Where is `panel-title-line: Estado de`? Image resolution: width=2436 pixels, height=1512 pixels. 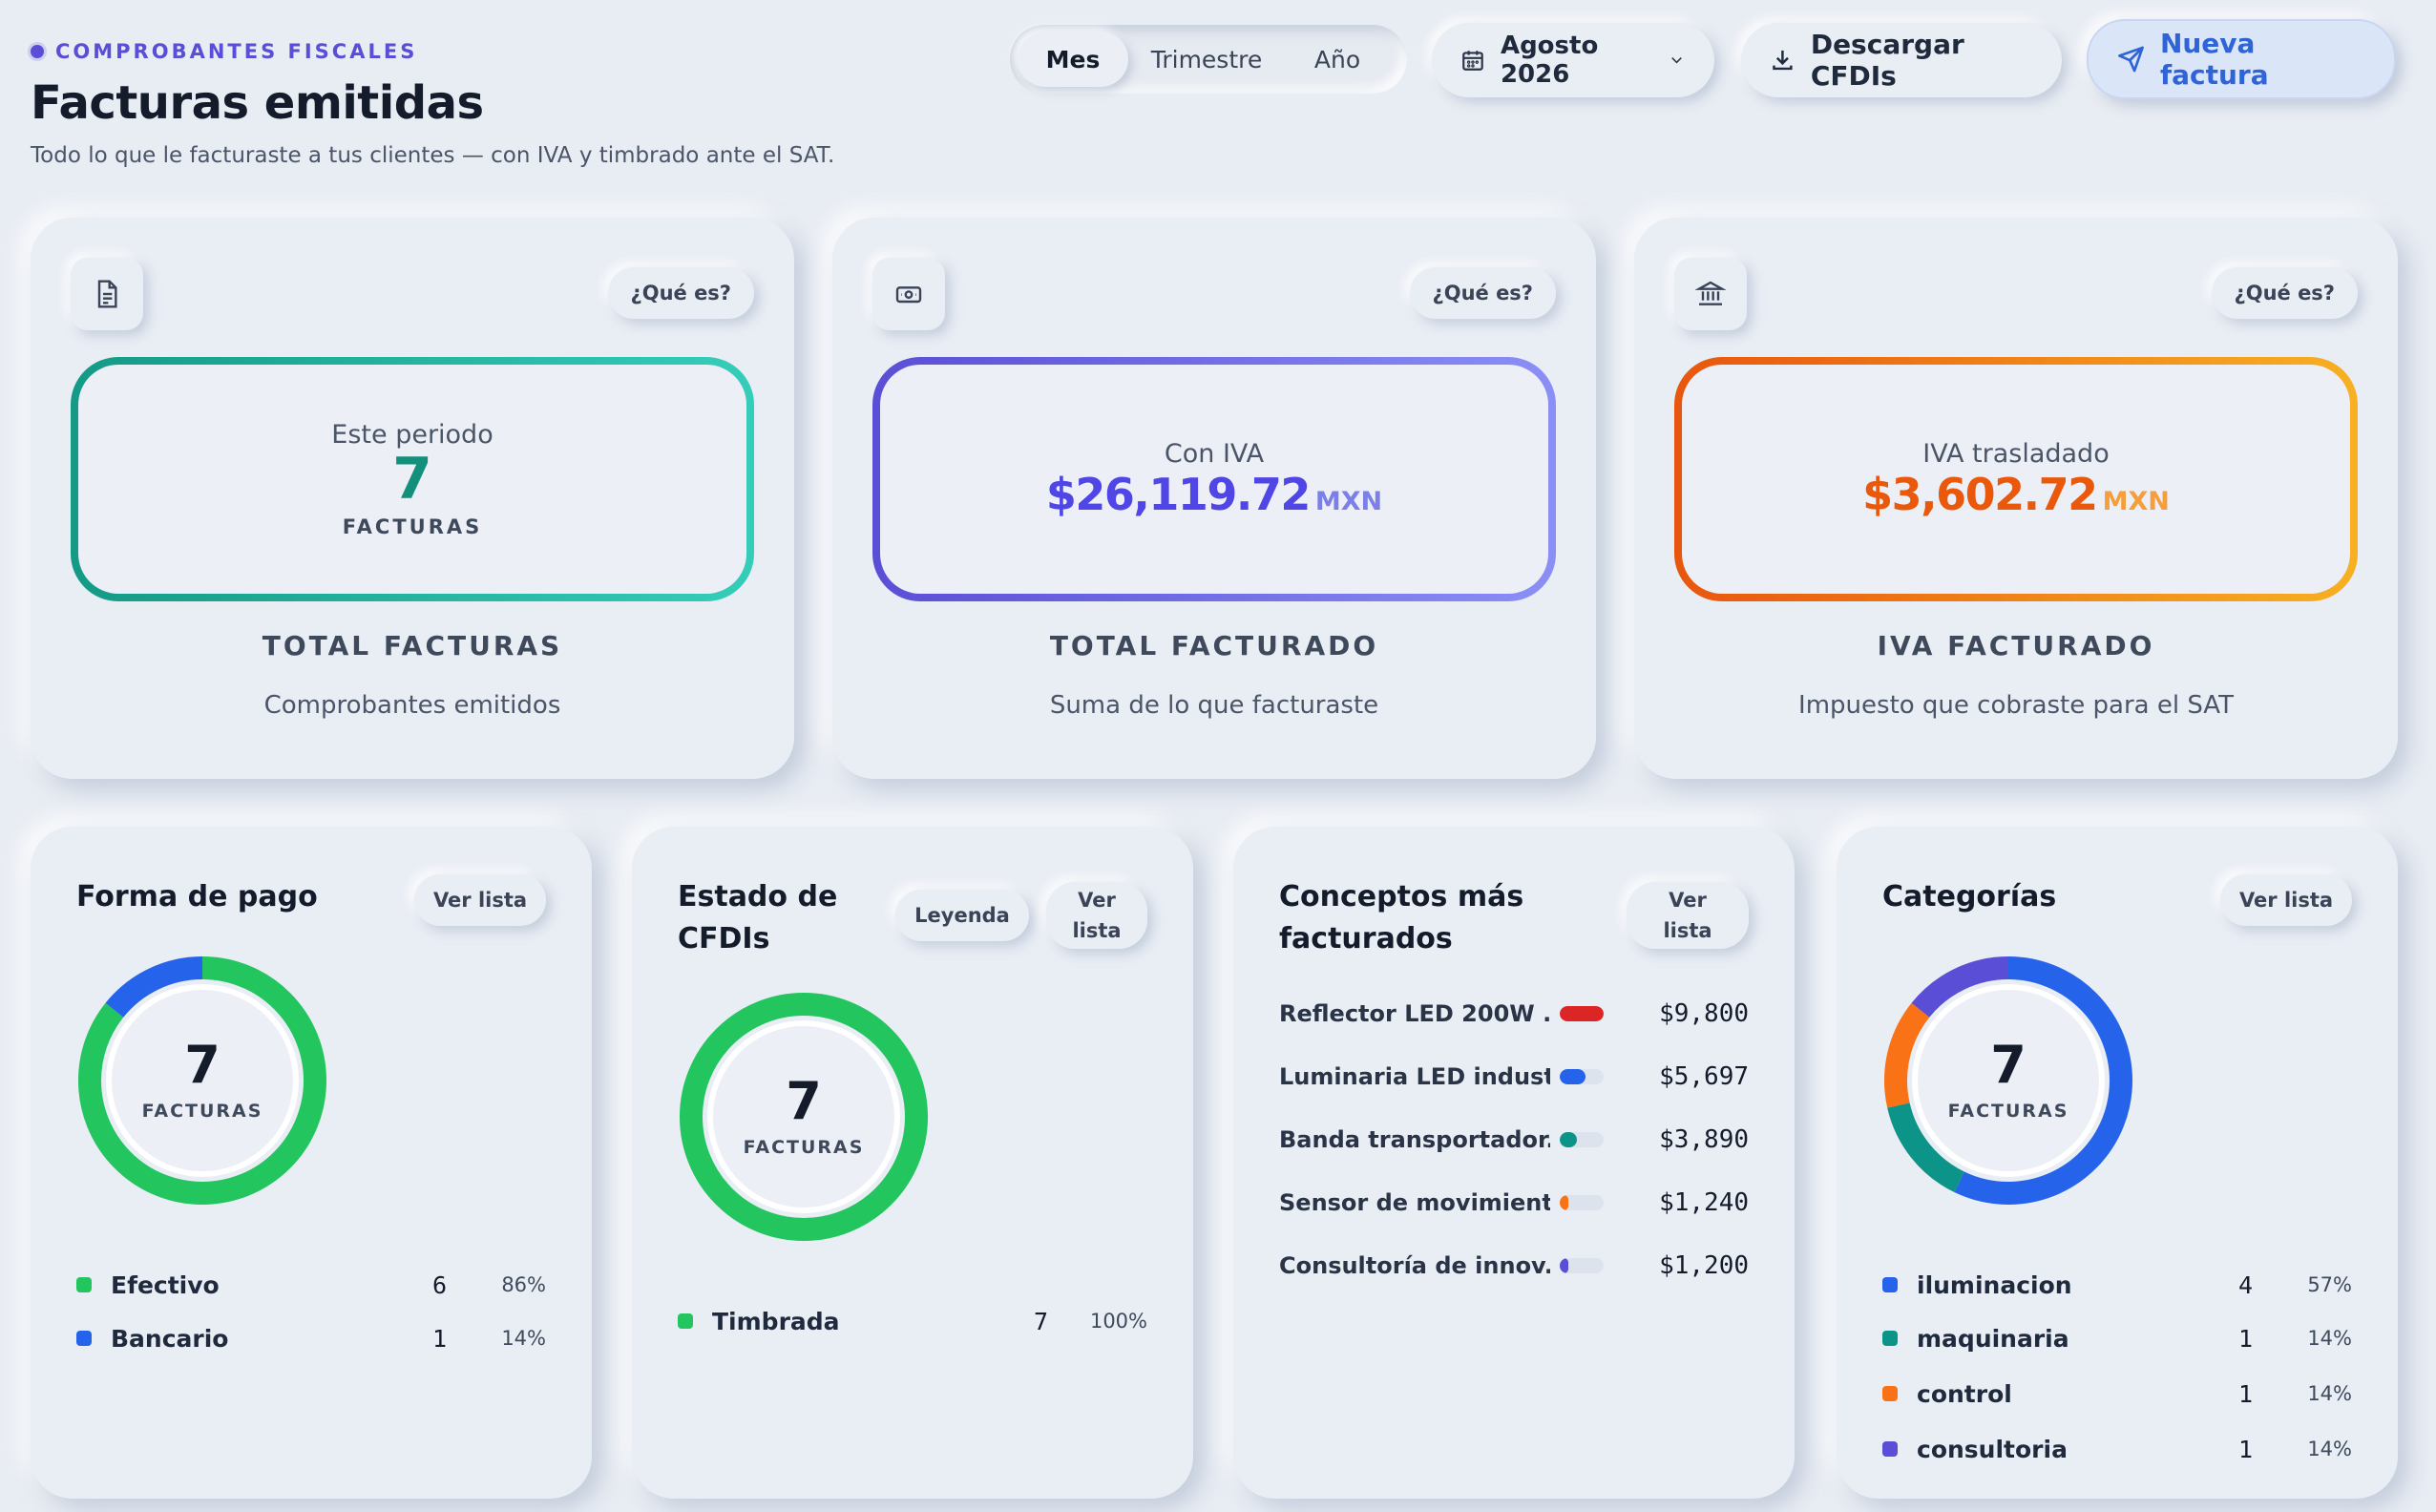 panel-title-line: Estado de is located at coordinates (758, 897).